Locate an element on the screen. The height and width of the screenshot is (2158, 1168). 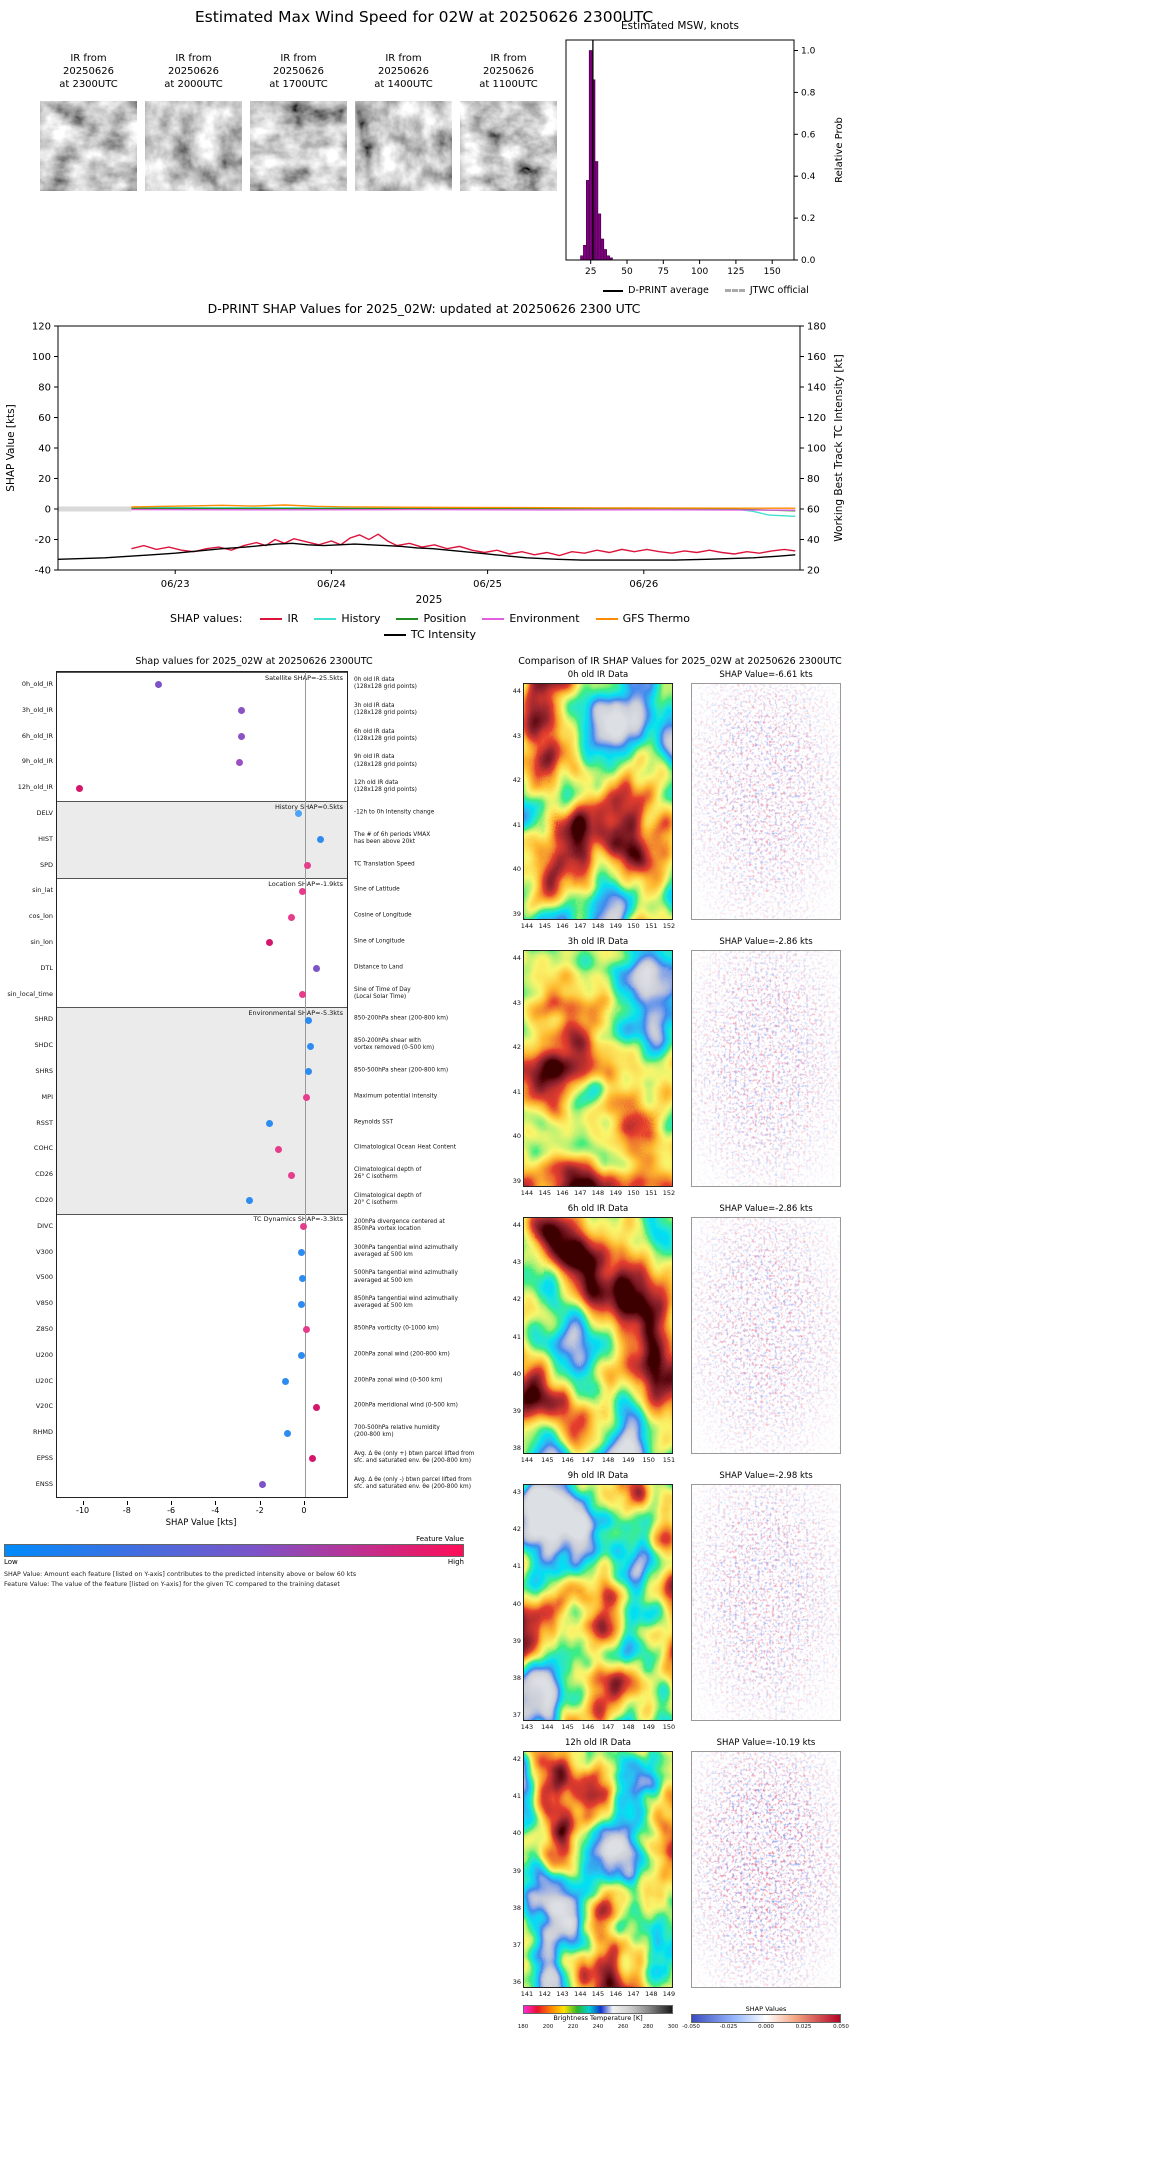
legend-item: Environment is located at coordinates (531, 618).